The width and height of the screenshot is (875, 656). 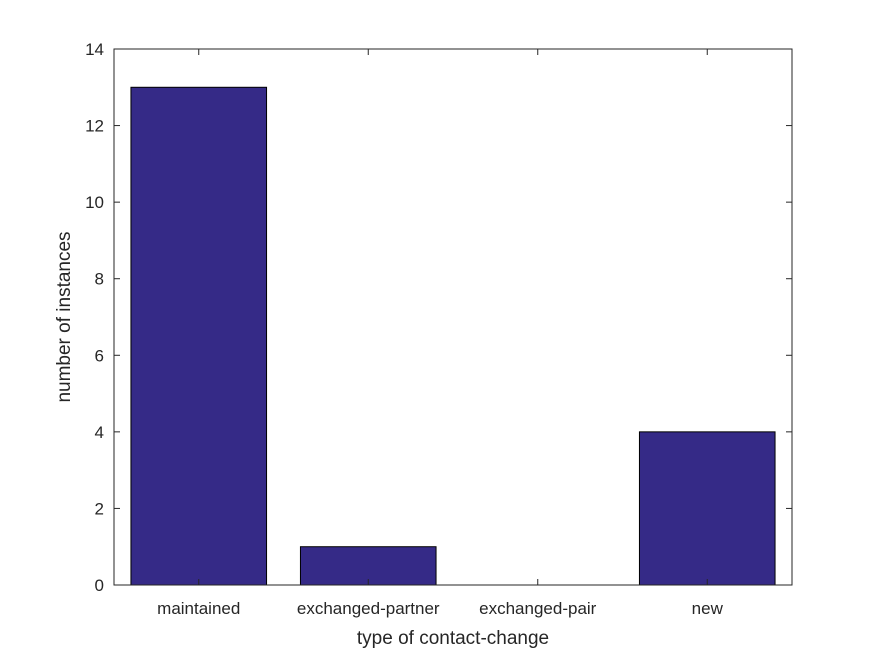 What do you see at coordinates (94, 202) in the screenshot?
I see `y-tick-label: 10` at bounding box center [94, 202].